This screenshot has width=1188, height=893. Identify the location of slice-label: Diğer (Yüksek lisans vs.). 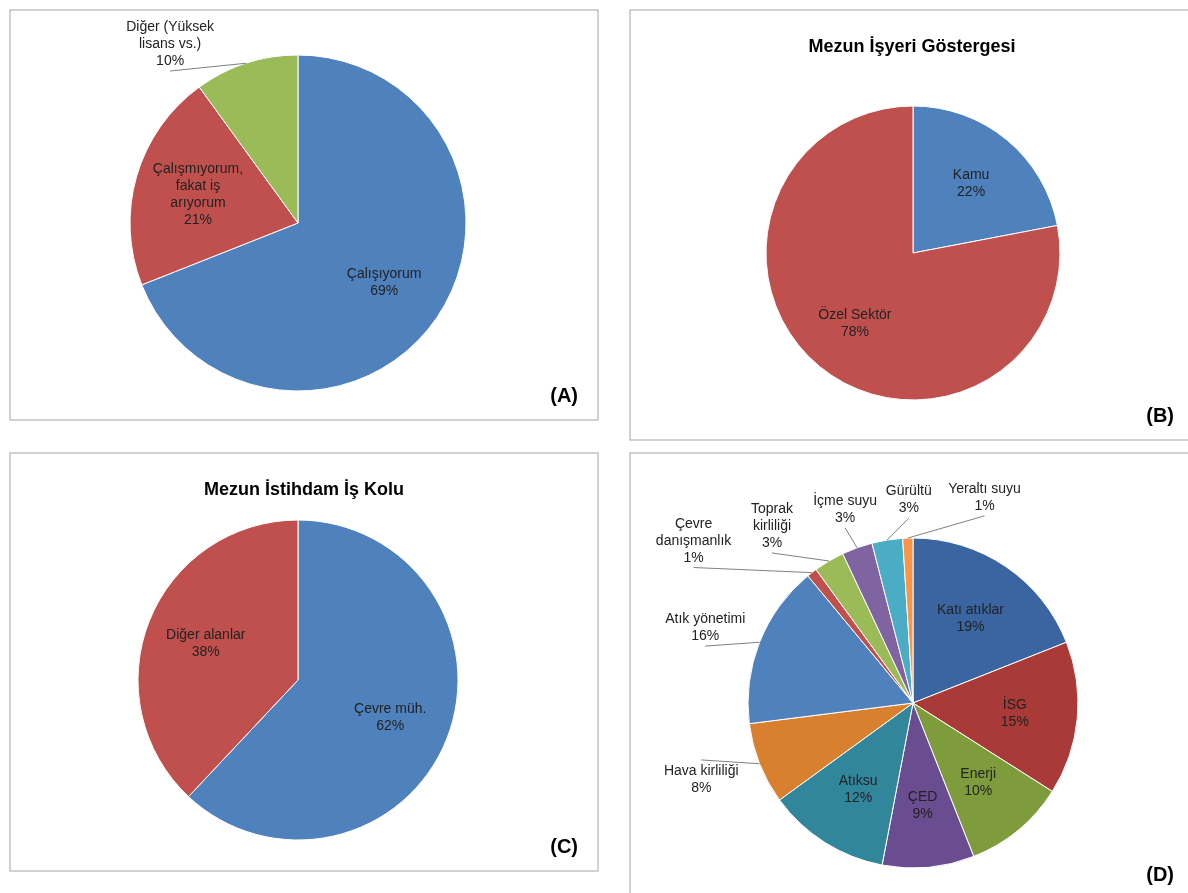
(171, 34).